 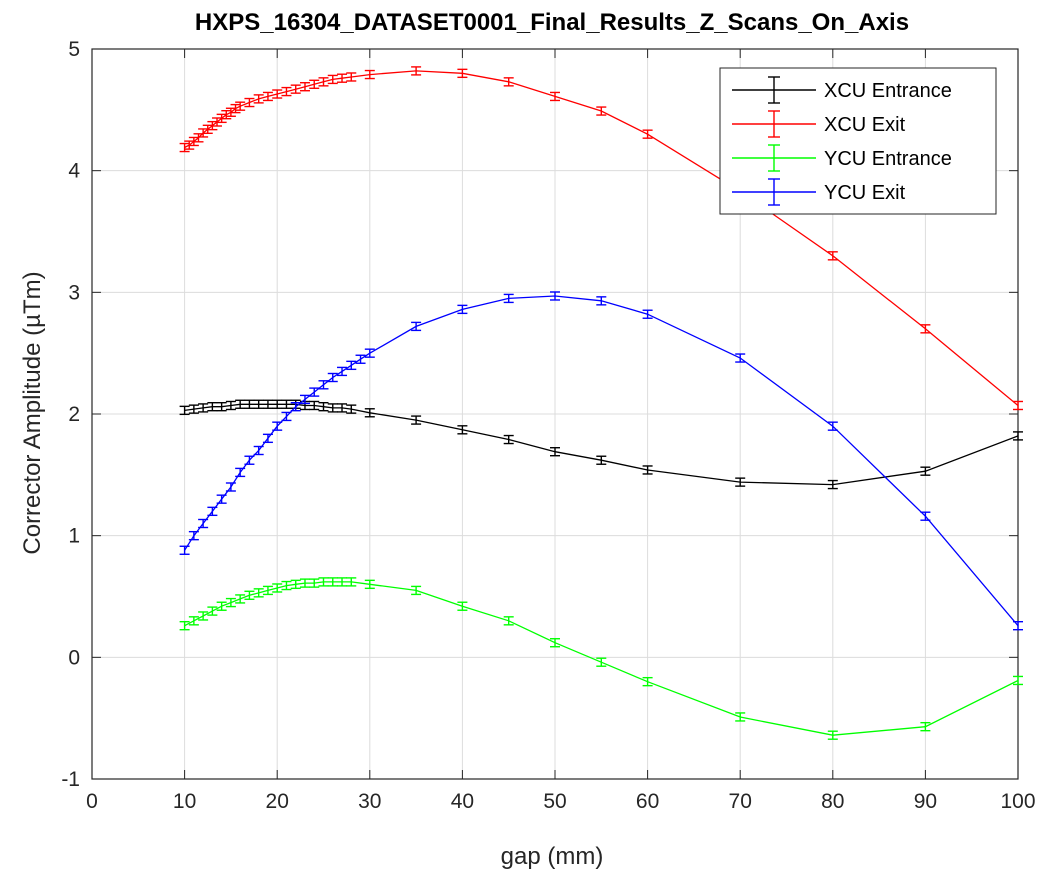 I want to click on legend-label: YCU Exit, so click(x=865, y=193).